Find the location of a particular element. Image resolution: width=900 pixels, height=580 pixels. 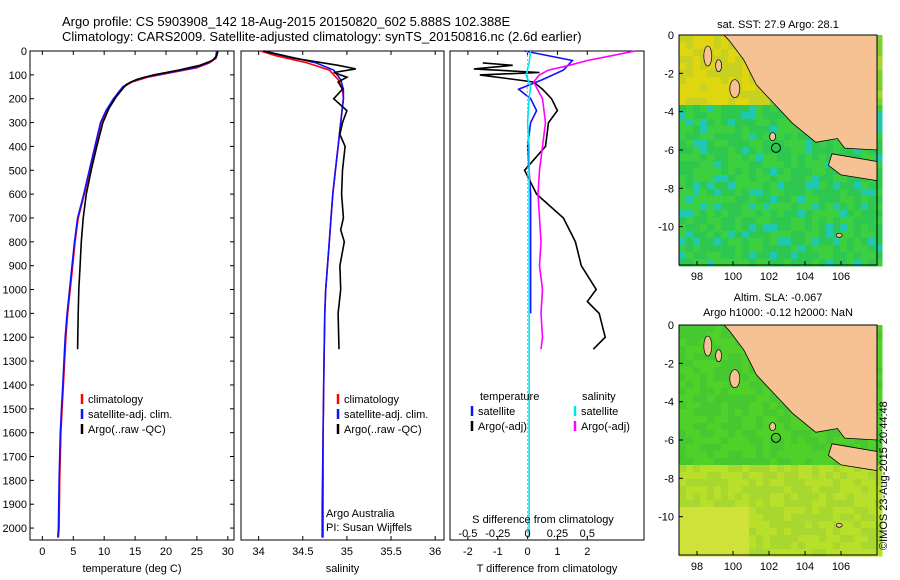

salinity-annotation-line1: Argo Australia is located at coordinates (360, 514).